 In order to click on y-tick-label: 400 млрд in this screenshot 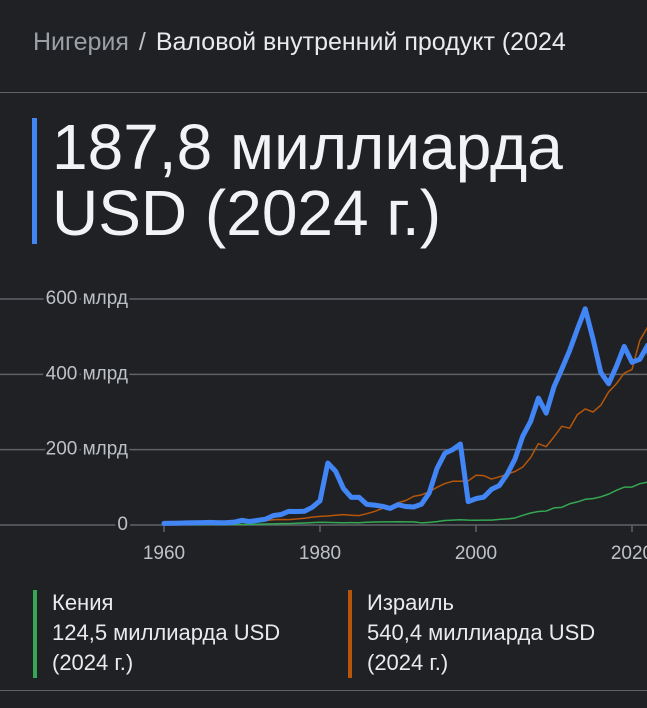, I will do `click(87, 373)`.